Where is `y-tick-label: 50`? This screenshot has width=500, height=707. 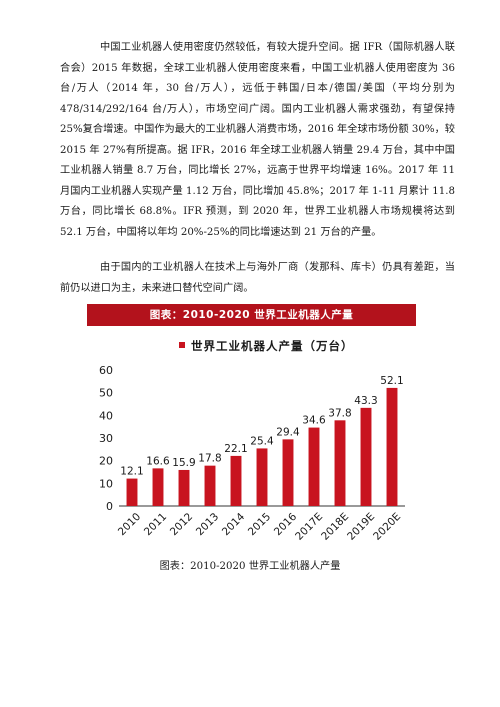 y-tick-label: 50 is located at coordinates (106, 393).